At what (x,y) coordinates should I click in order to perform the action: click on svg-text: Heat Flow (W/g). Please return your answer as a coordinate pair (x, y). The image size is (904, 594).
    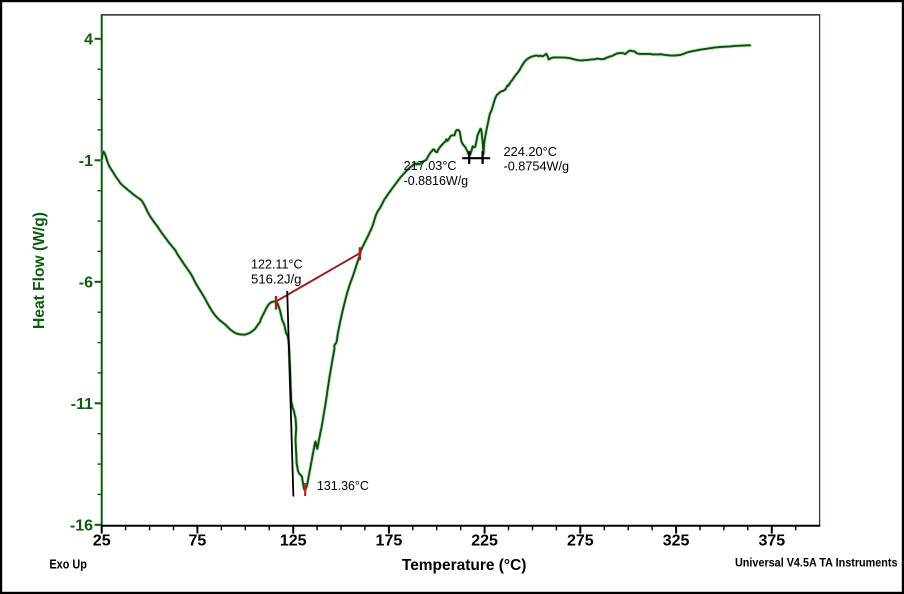
    Looking at the image, I should click on (39, 270).